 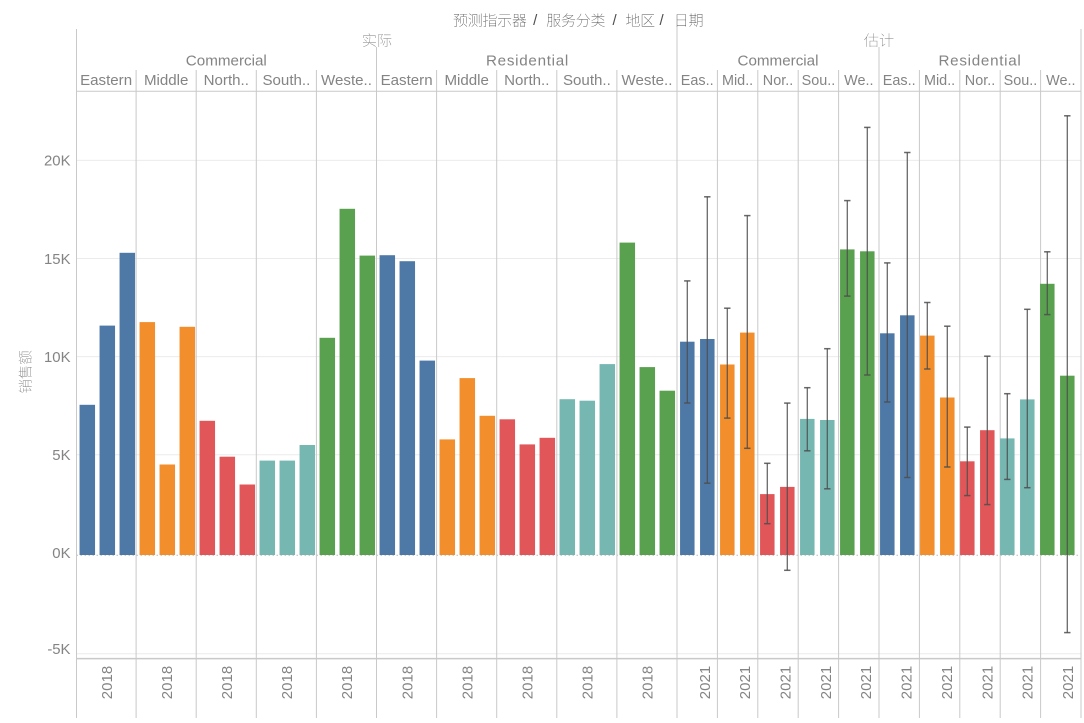 I want to click on svg-text: 20K, so click(x=57, y=162).